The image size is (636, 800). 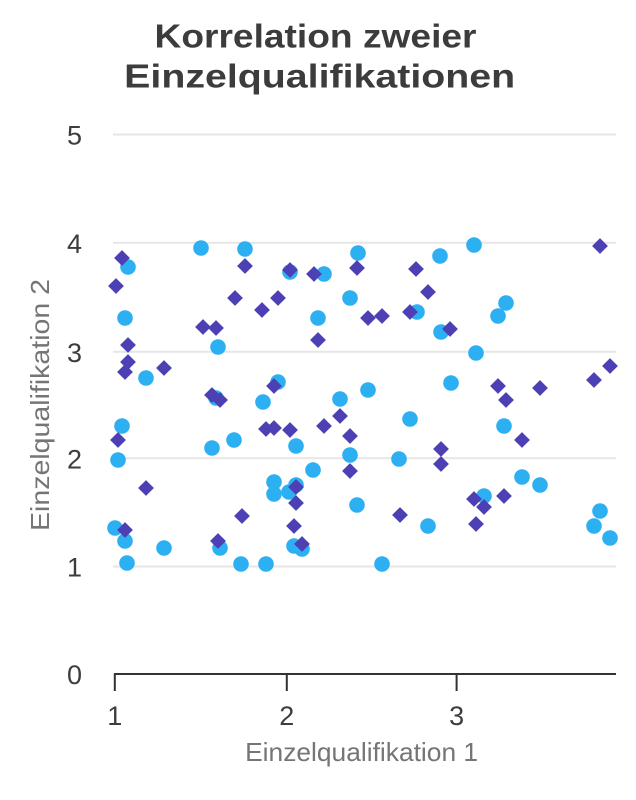 What do you see at coordinates (74, 136) in the screenshot?
I see `svg-text: 5` at bounding box center [74, 136].